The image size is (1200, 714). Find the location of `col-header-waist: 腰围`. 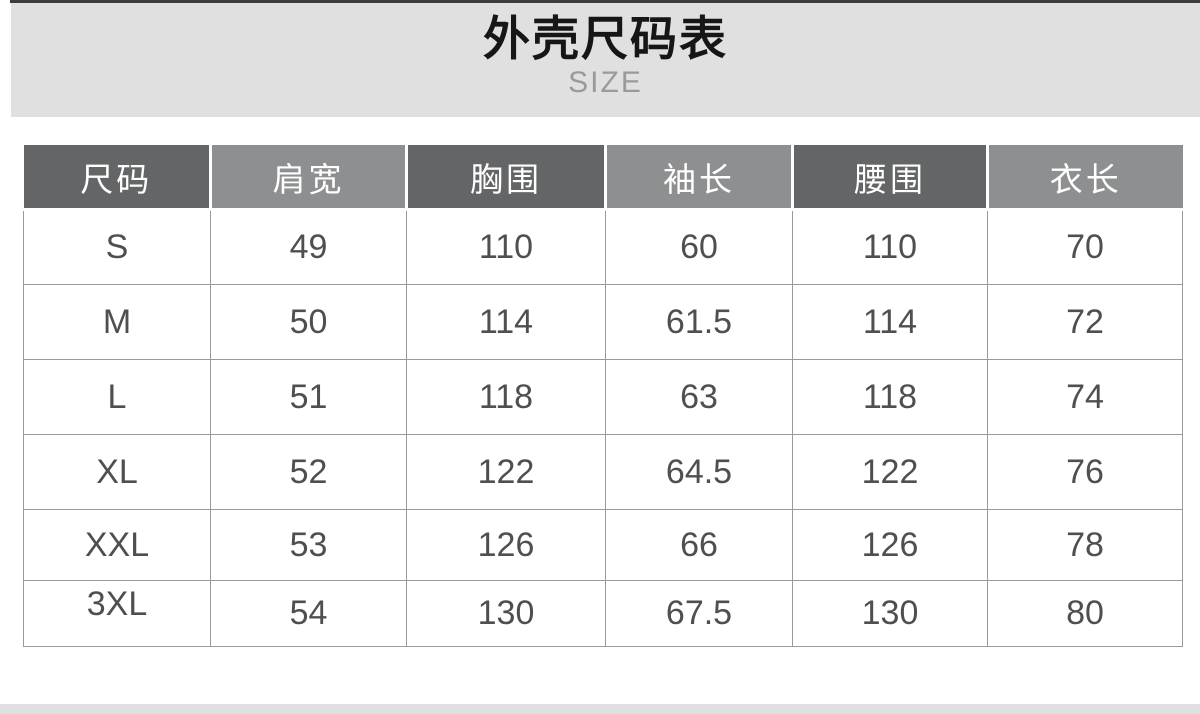

col-header-waist: 腰围 is located at coordinates (890, 178).